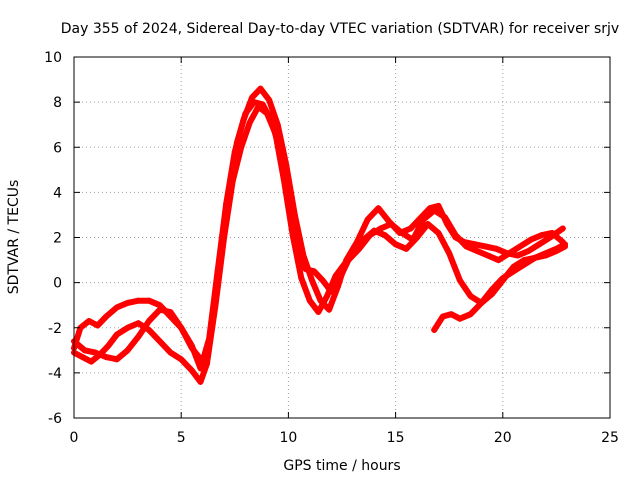 Image resolution: width=640 pixels, height=480 pixels. I want to click on y-tick-label: 8, so click(57, 103).